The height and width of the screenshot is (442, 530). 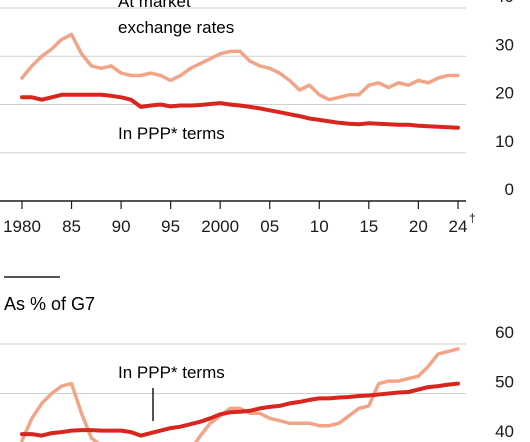 What do you see at coordinates (319, 226) in the screenshot?
I see `x-tick-label: 10` at bounding box center [319, 226].